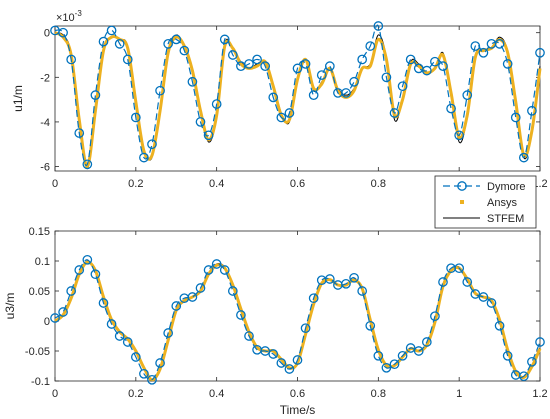 Image resolution: width=550 pixels, height=419 pixels. Describe the element at coordinates (485, 202) in the screenshot. I see `legend: Dymore Ansys STFEM` at that location.